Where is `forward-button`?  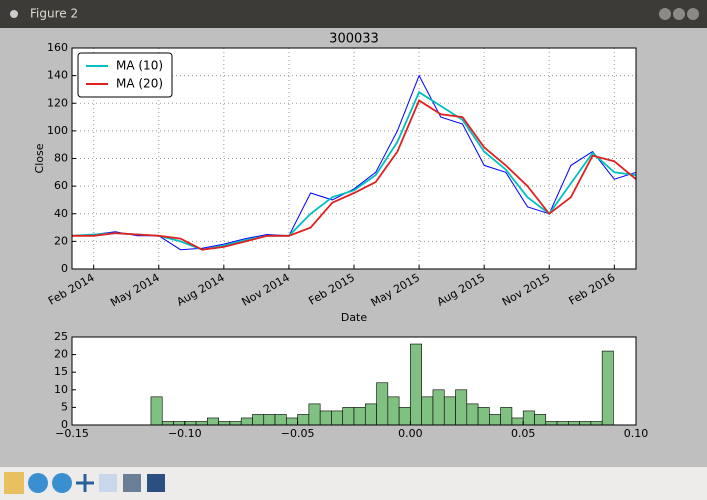 forward-button is located at coordinates (62, 483).